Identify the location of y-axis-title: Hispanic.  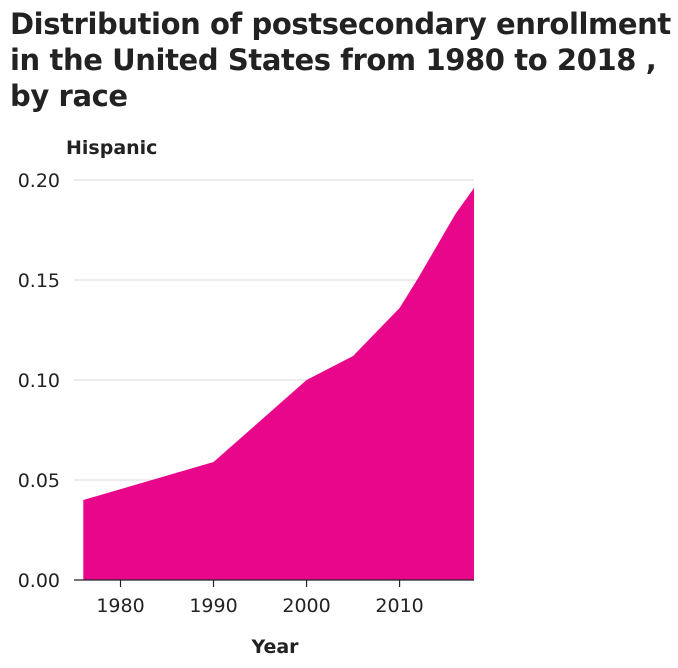
(111, 148).